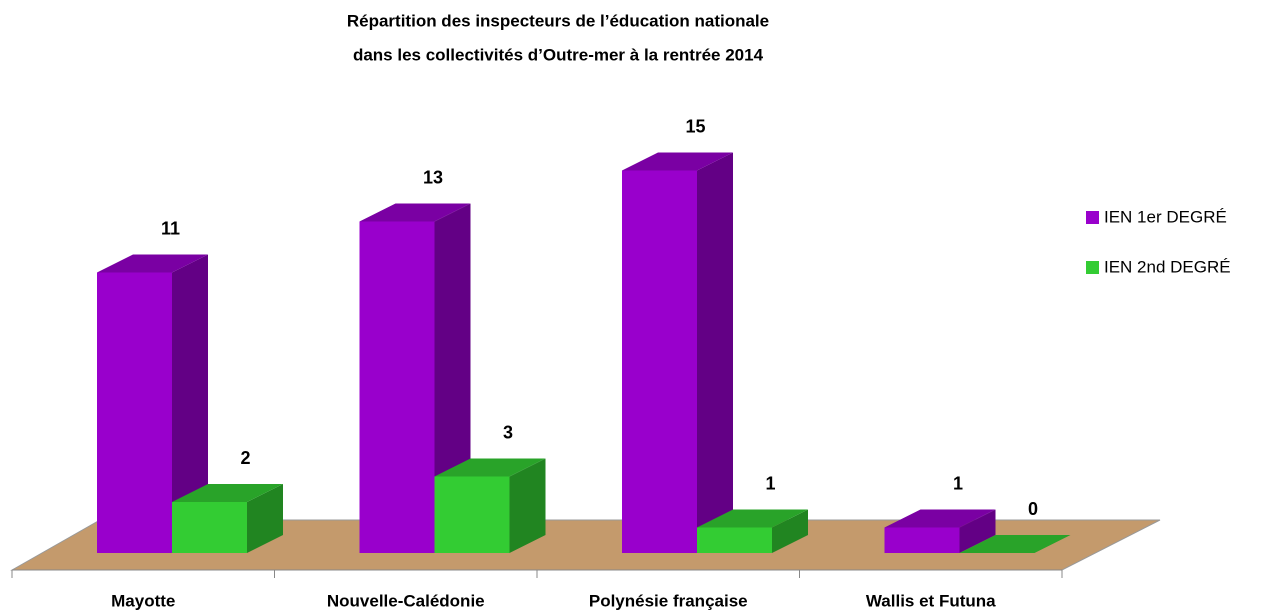  Describe the element at coordinates (508, 432) in the screenshot. I see `value-label: 3` at that location.